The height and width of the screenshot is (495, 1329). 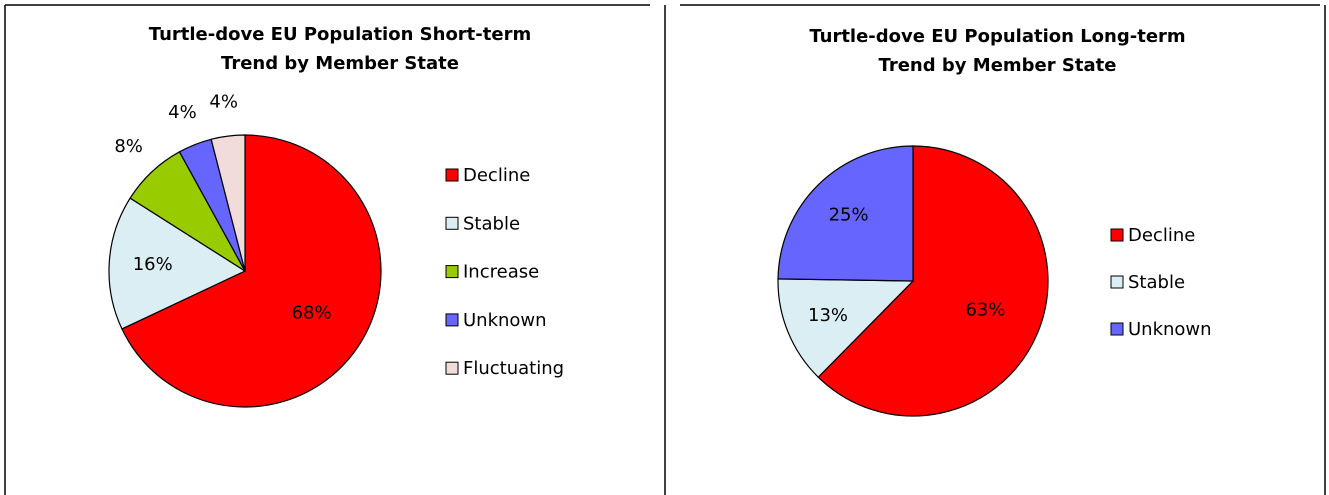 I want to click on data-label: 68%, so click(x=312, y=312).